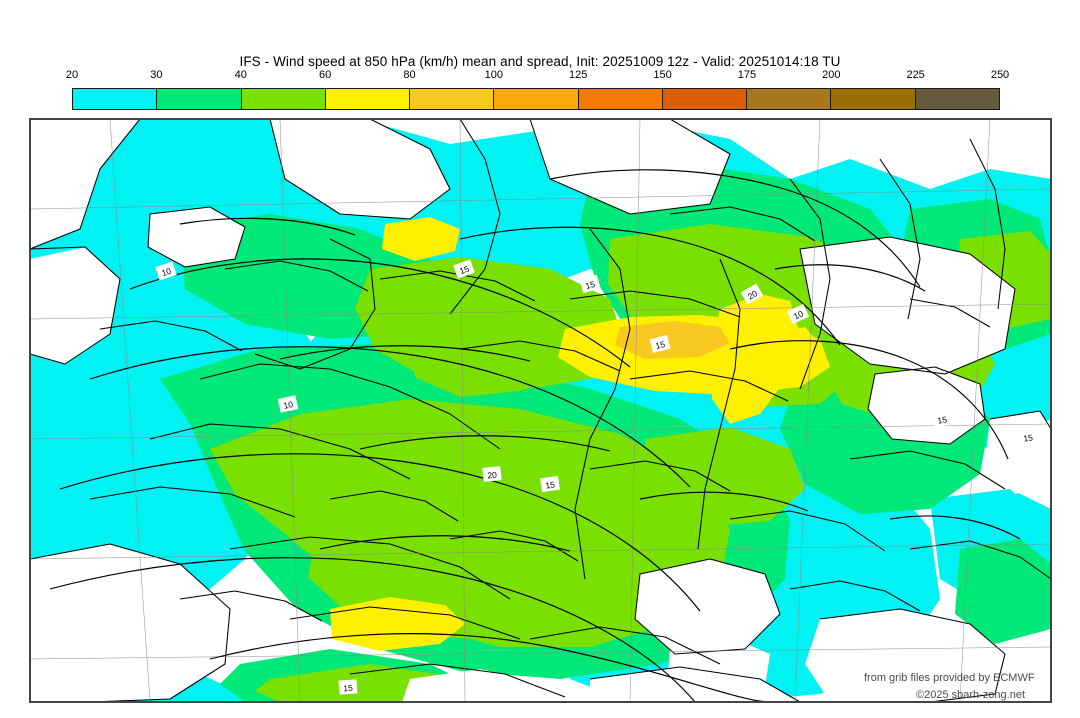  I want to click on colorbar-tick-175: 175, so click(747, 75).